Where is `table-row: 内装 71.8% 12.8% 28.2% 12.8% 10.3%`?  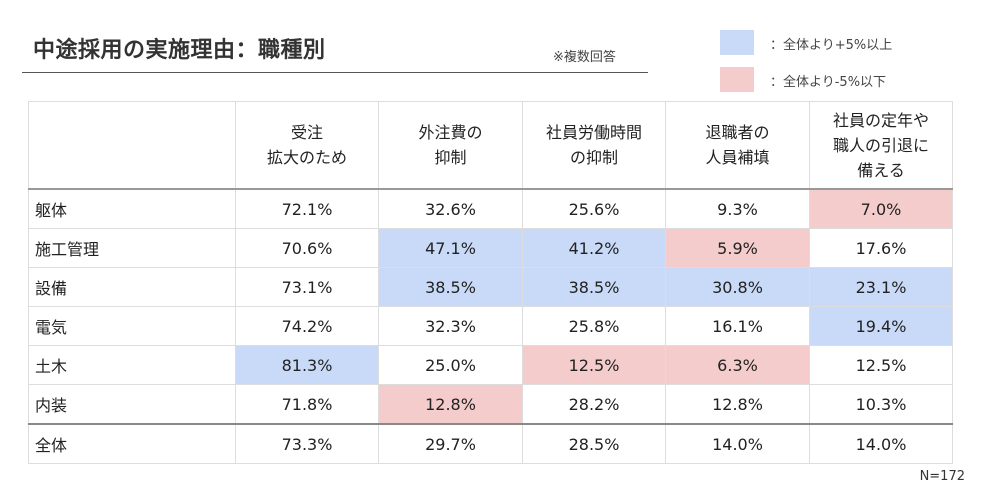 table-row: 内装 71.8% 12.8% 28.2% 12.8% 10.3% is located at coordinates (490, 404).